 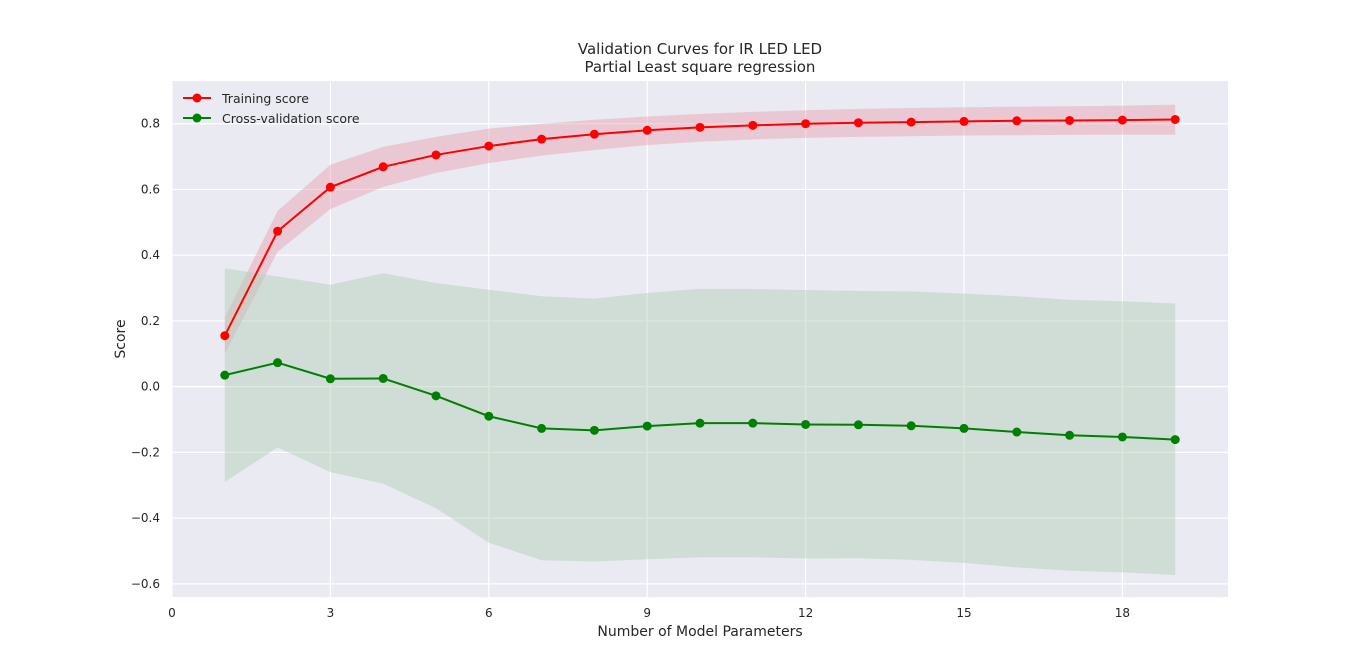 I want to click on x-tick-label: 12, so click(x=805, y=613).